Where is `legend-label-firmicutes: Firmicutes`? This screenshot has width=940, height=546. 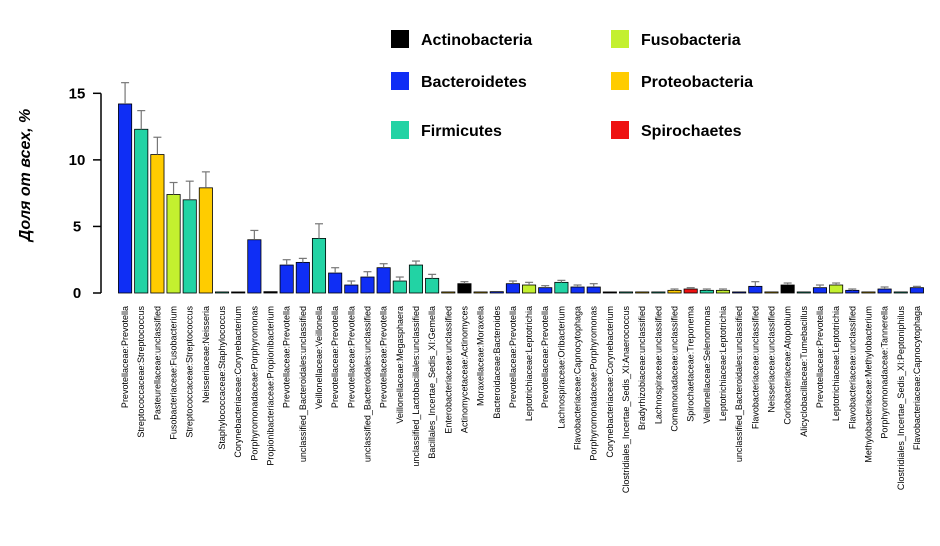
legend-label-firmicutes: Firmicutes is located at coordinates (461, 131).